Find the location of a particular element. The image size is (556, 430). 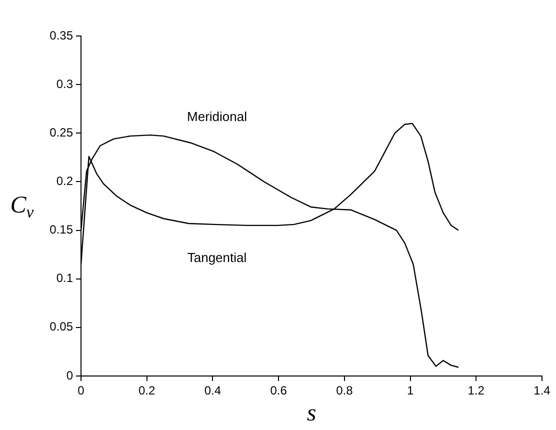

x-tick-label: 0.2 is located at coordinates (147, 391).